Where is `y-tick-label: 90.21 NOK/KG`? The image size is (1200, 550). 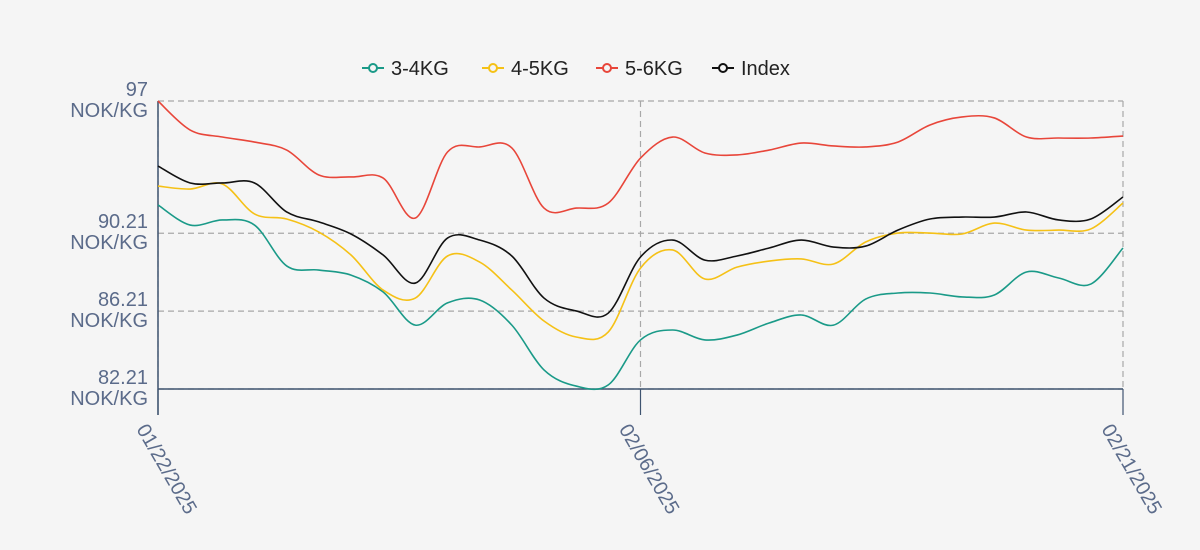
y-tick-label: 90.21 NOK/KG is located at coordinates (109, 233).